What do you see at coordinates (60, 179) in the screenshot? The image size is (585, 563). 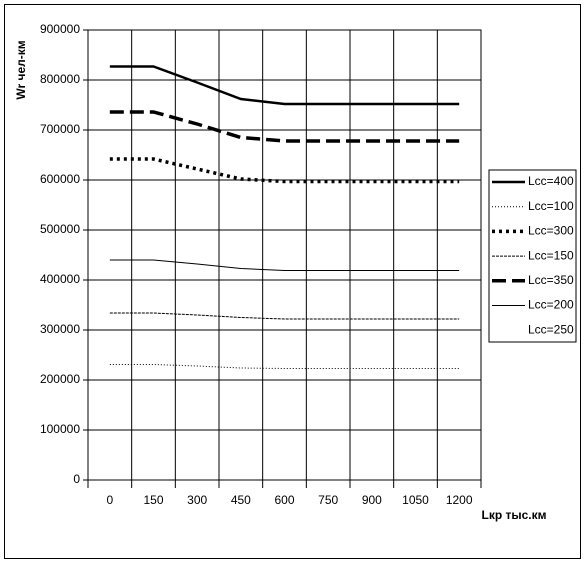 I see `y-tick-label: 600000` at bounding box center [60, 179].